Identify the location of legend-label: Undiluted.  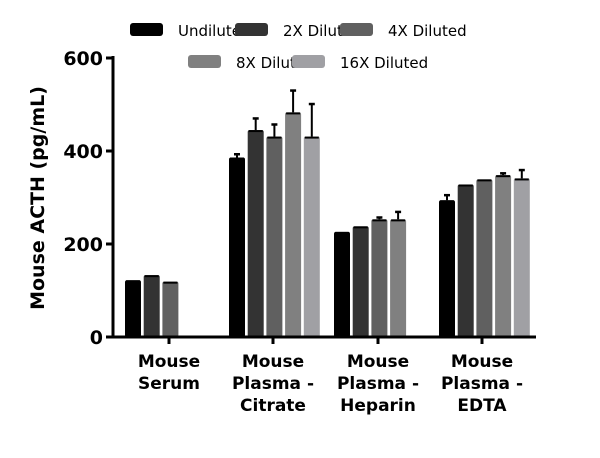
(214, 31).